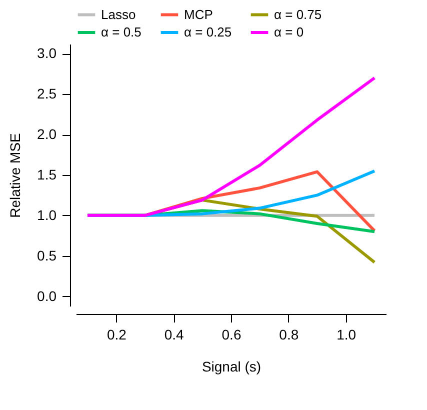 This screenshot has width=427, height=410. I want to click on y-tick-label: 2.5, so click(47, 94).